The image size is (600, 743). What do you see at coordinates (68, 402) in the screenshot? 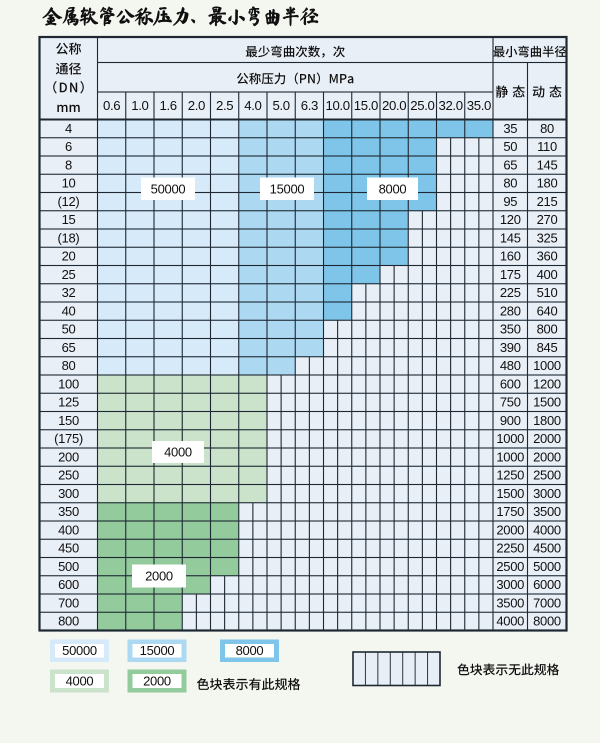
I see `svg-text: 125` at bounding box center [68, 402].